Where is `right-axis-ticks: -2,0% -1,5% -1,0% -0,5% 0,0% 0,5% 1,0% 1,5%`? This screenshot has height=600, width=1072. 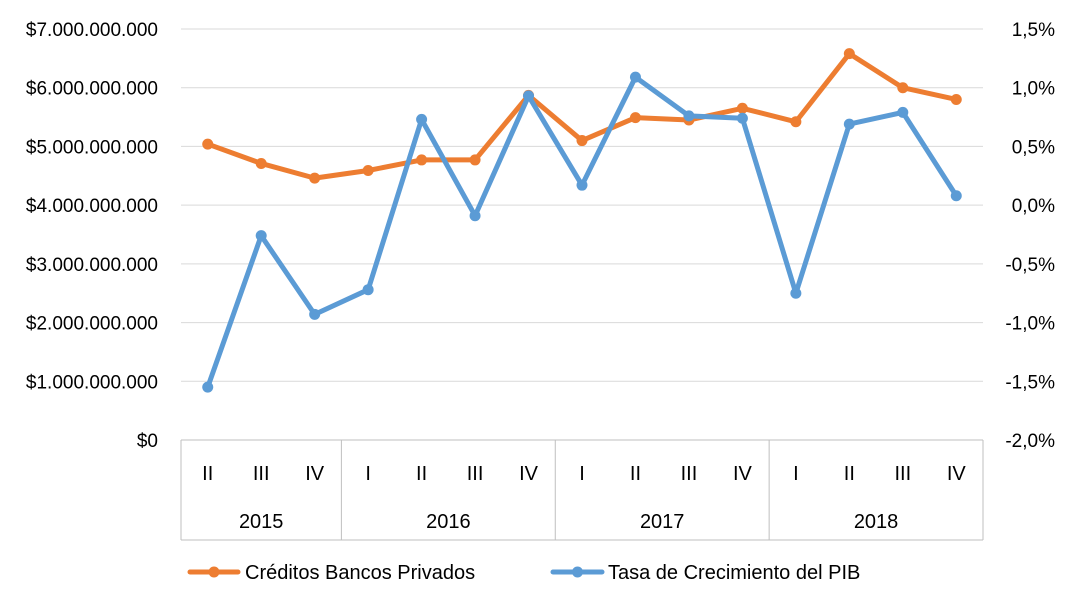
right-axis-ticks: -2,0% -1,5% -1,0% -0,5% 0,0% 0,5% 1,0% 1,5% is located at coordinates (1030, 236).